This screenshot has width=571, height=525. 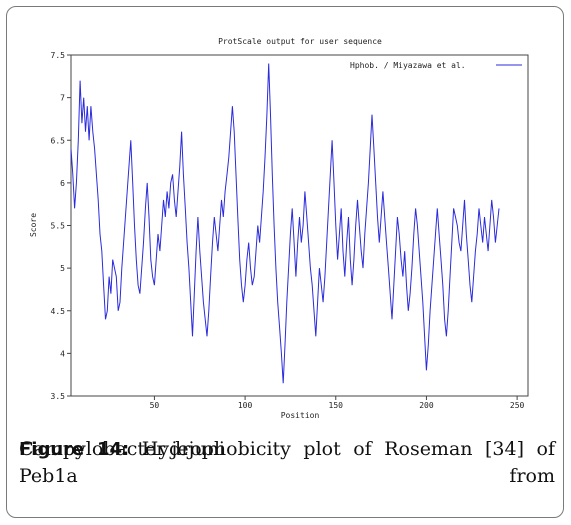 I want to click on caption-species: Campylobacter jejuni, so click(x=122, y=449).